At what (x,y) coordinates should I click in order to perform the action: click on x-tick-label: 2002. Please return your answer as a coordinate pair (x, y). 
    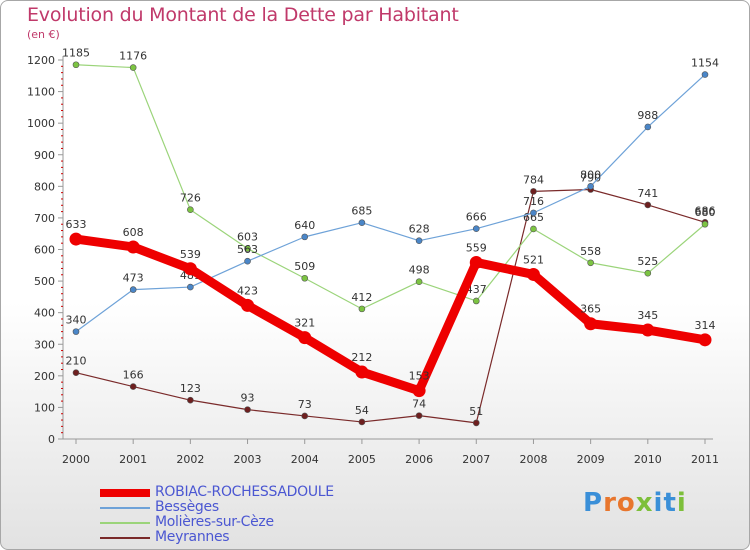
    Looking at the image, I should click on (190, 459).